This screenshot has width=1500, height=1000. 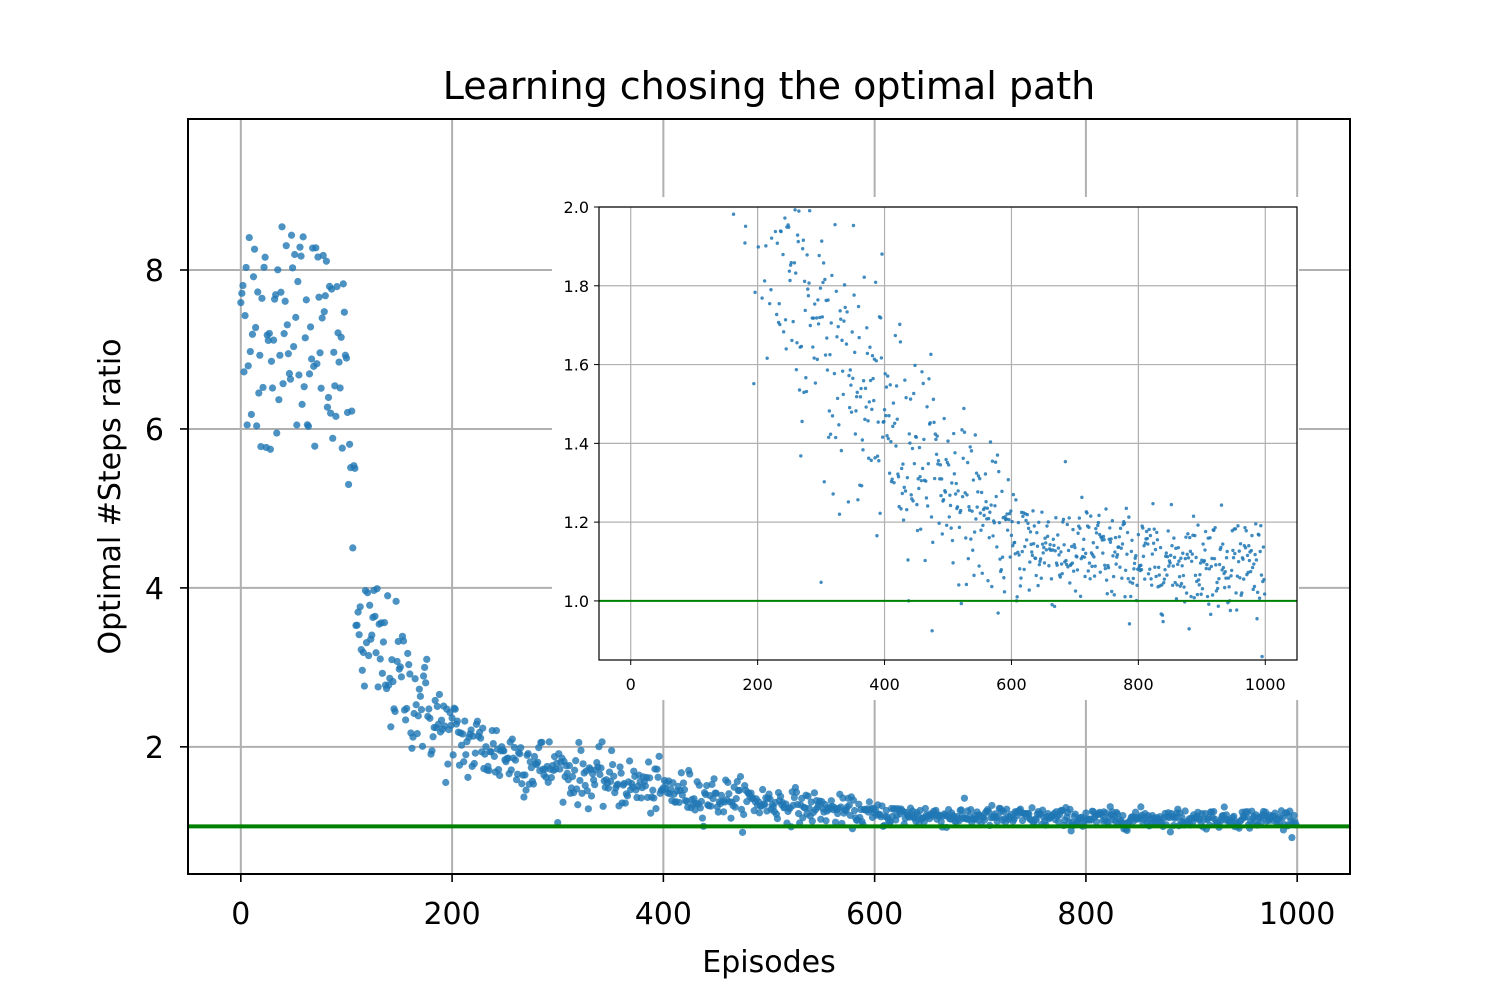 What do you see at coordinates (874, 914) in the screenshot?
I see `x-tick-label: 600` at bounding box center [874, 914].